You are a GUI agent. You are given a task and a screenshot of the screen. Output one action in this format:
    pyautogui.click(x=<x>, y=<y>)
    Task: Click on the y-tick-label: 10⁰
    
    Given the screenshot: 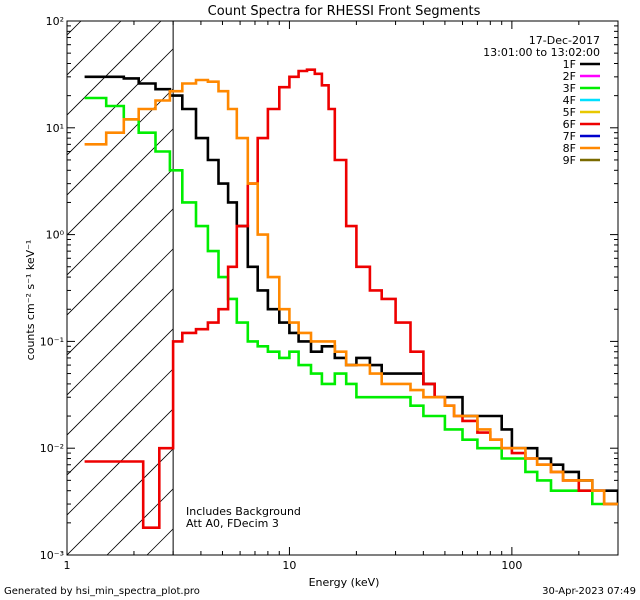 What is the action you would take?
    pyautogui.click(x=55, y=235)
    